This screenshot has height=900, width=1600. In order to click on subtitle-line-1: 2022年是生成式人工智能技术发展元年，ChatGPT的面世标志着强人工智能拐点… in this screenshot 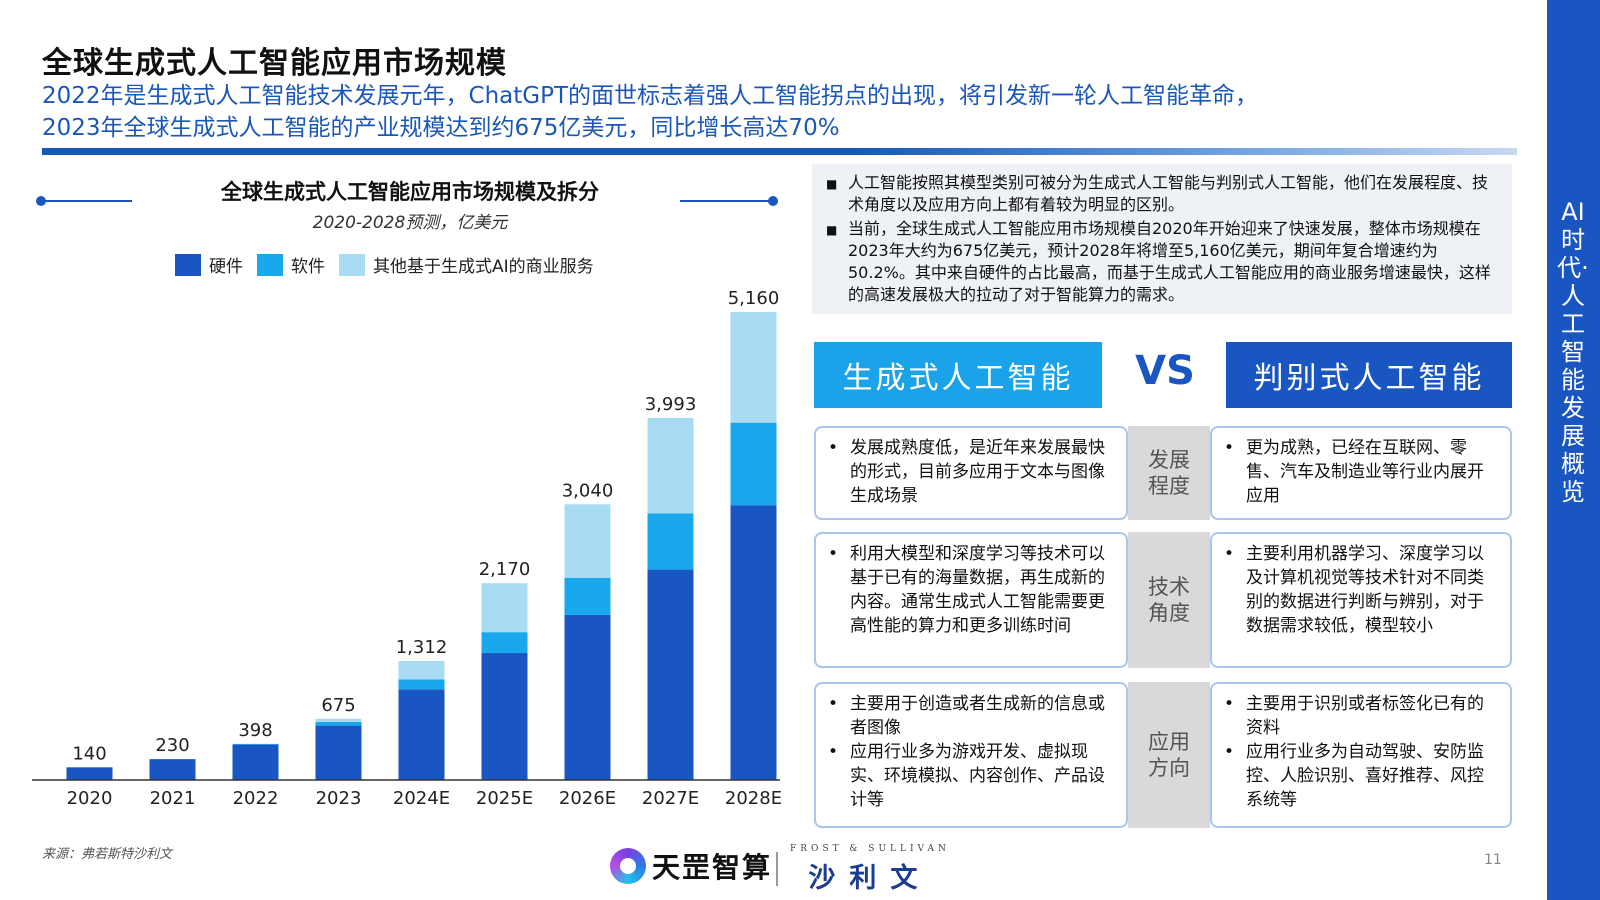, I will do `click(650, 96)`.